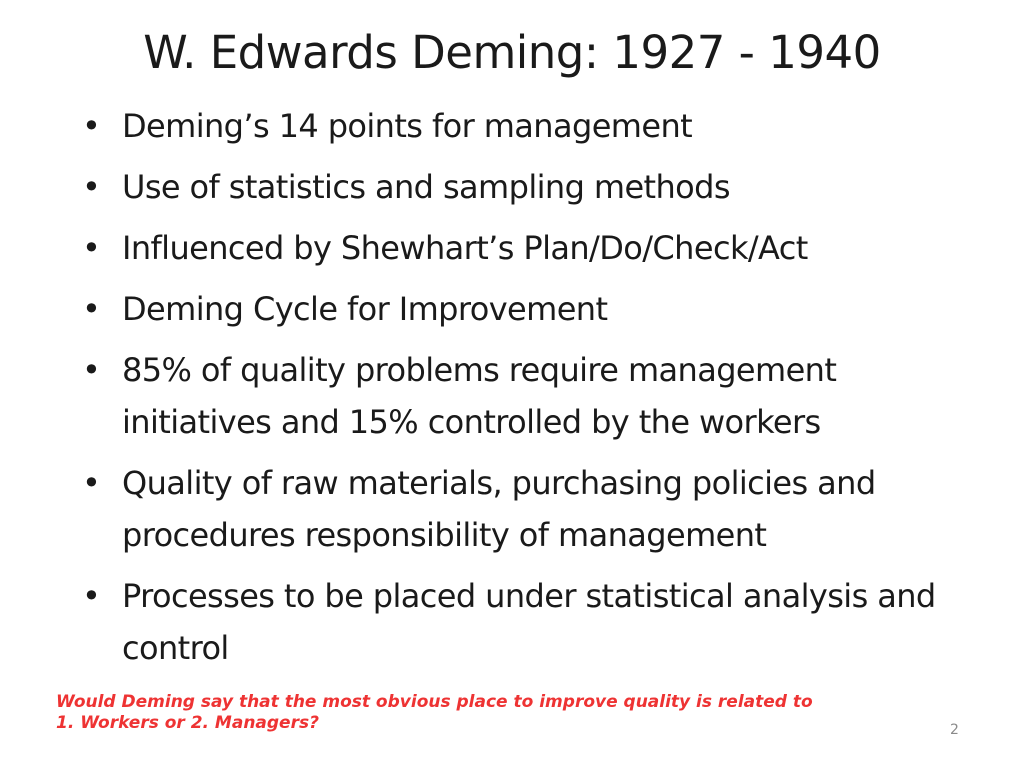 This screenshot has height=768, width=1024. I want to click on bullet-text: Use of statistics and sampling methods, so click(426, 187).